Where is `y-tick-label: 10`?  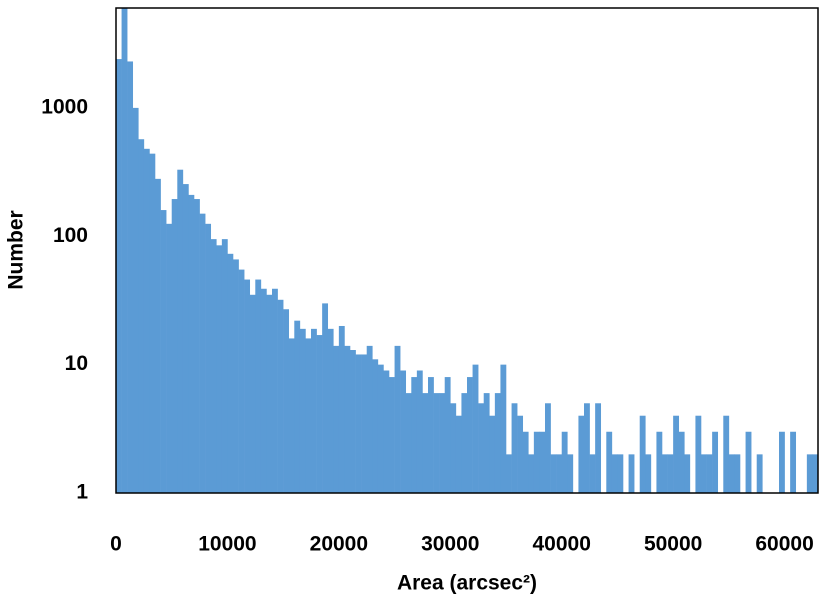
y-tick-label: 10 is located at coordinates (76, 363).